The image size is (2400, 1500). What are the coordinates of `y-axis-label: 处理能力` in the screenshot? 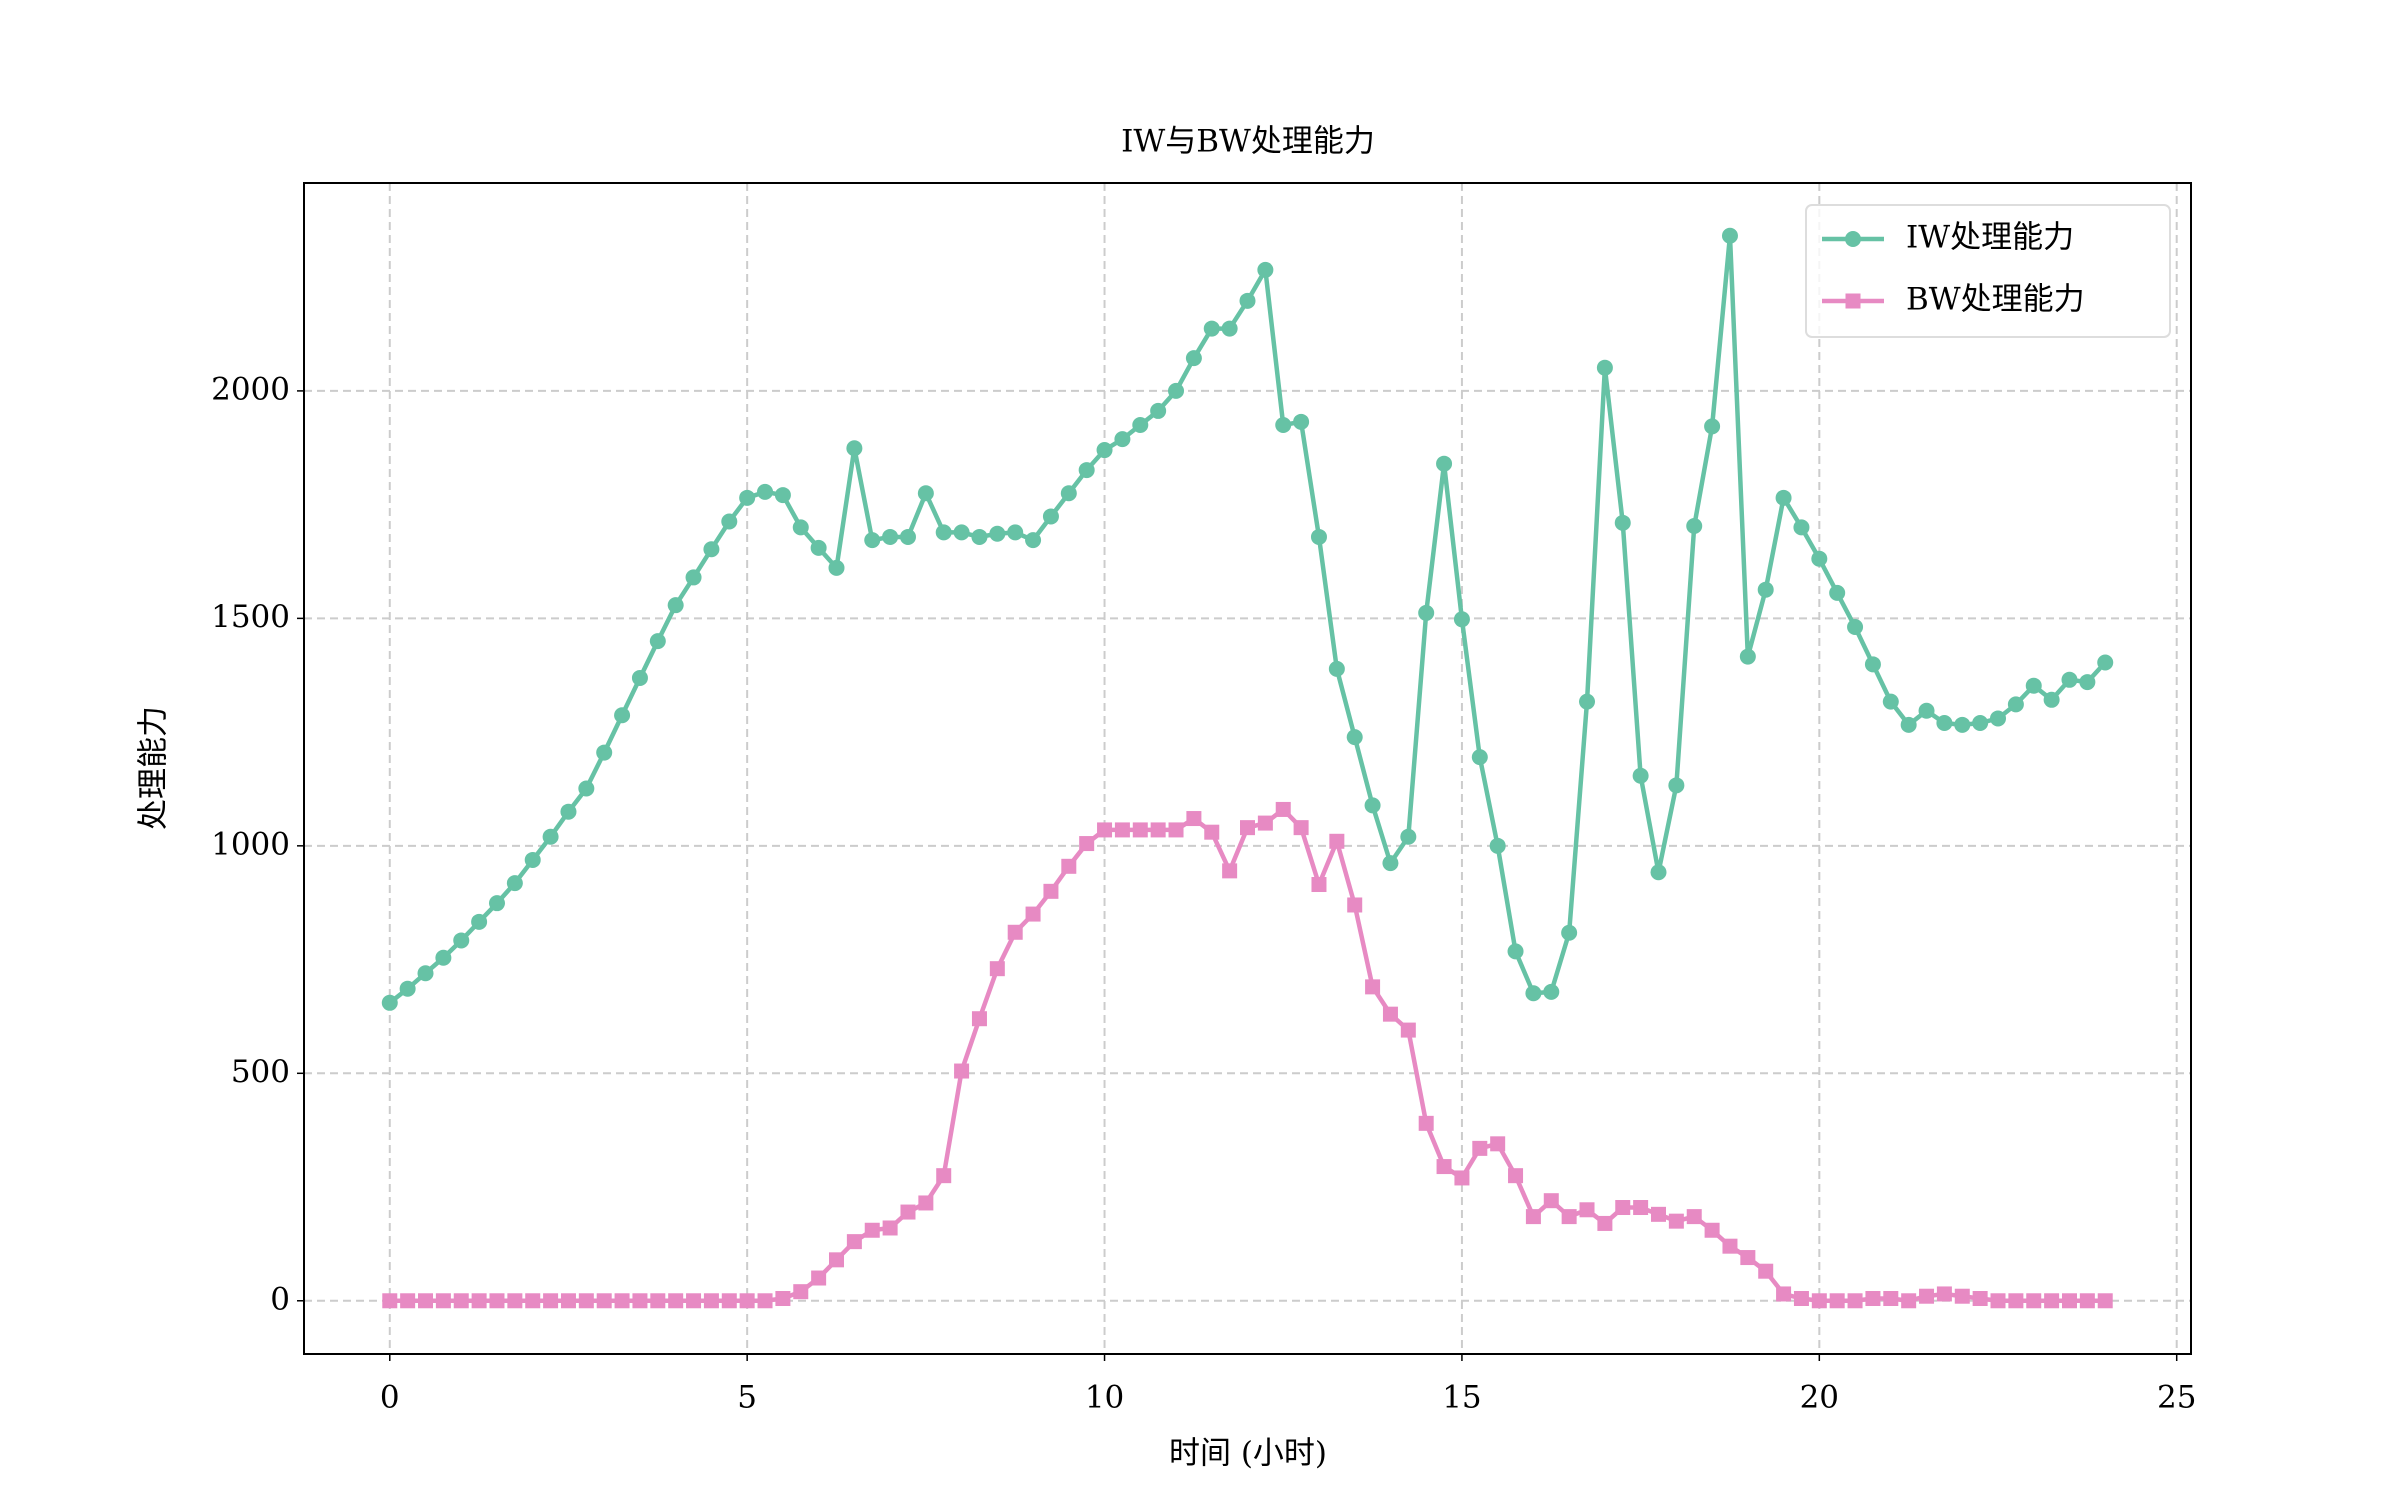 It's located at (154, 768).